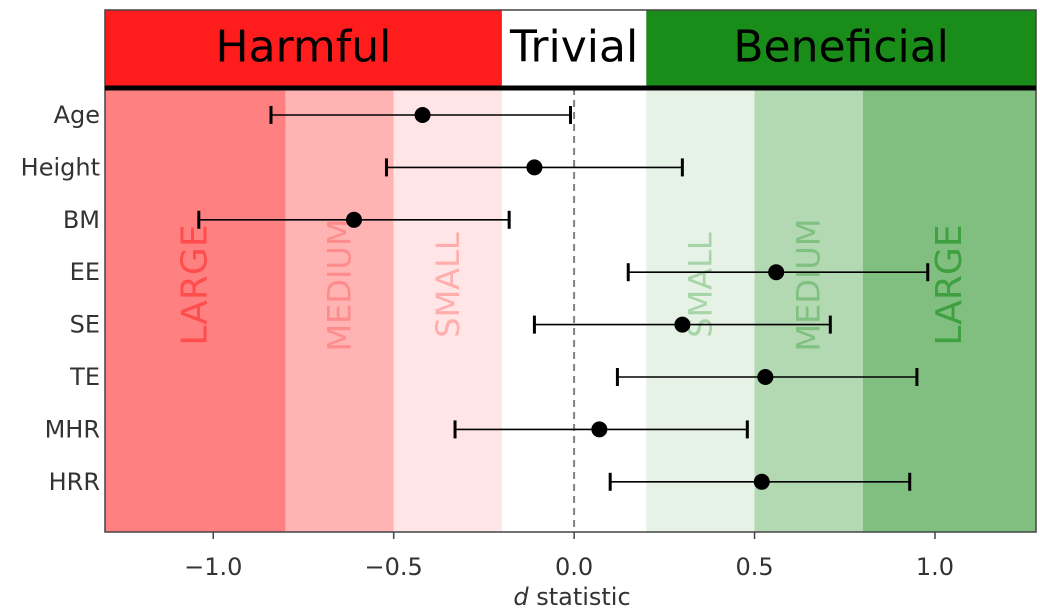 The width and height of the screenshot is (1040, 611). I want to click on x-tick-label-4: 1.0, so click(935, 567).